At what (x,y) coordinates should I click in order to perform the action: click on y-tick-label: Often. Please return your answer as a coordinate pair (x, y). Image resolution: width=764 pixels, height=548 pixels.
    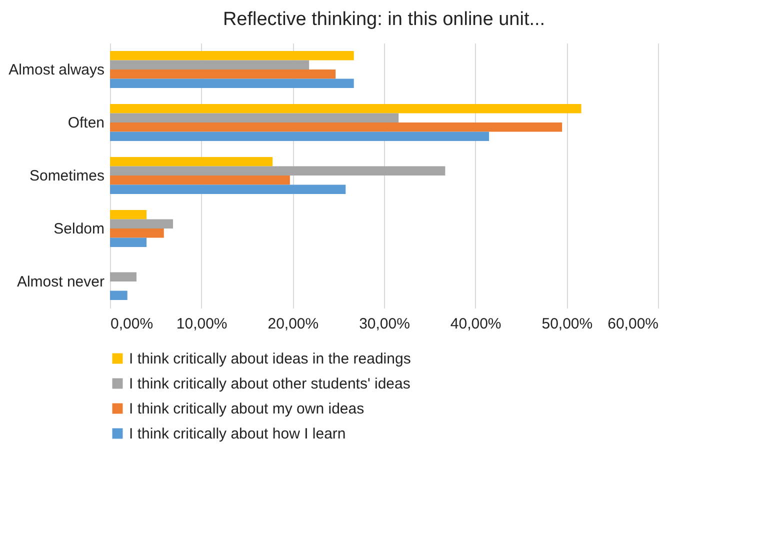
    Looking at the image, I should click on (86, 123).